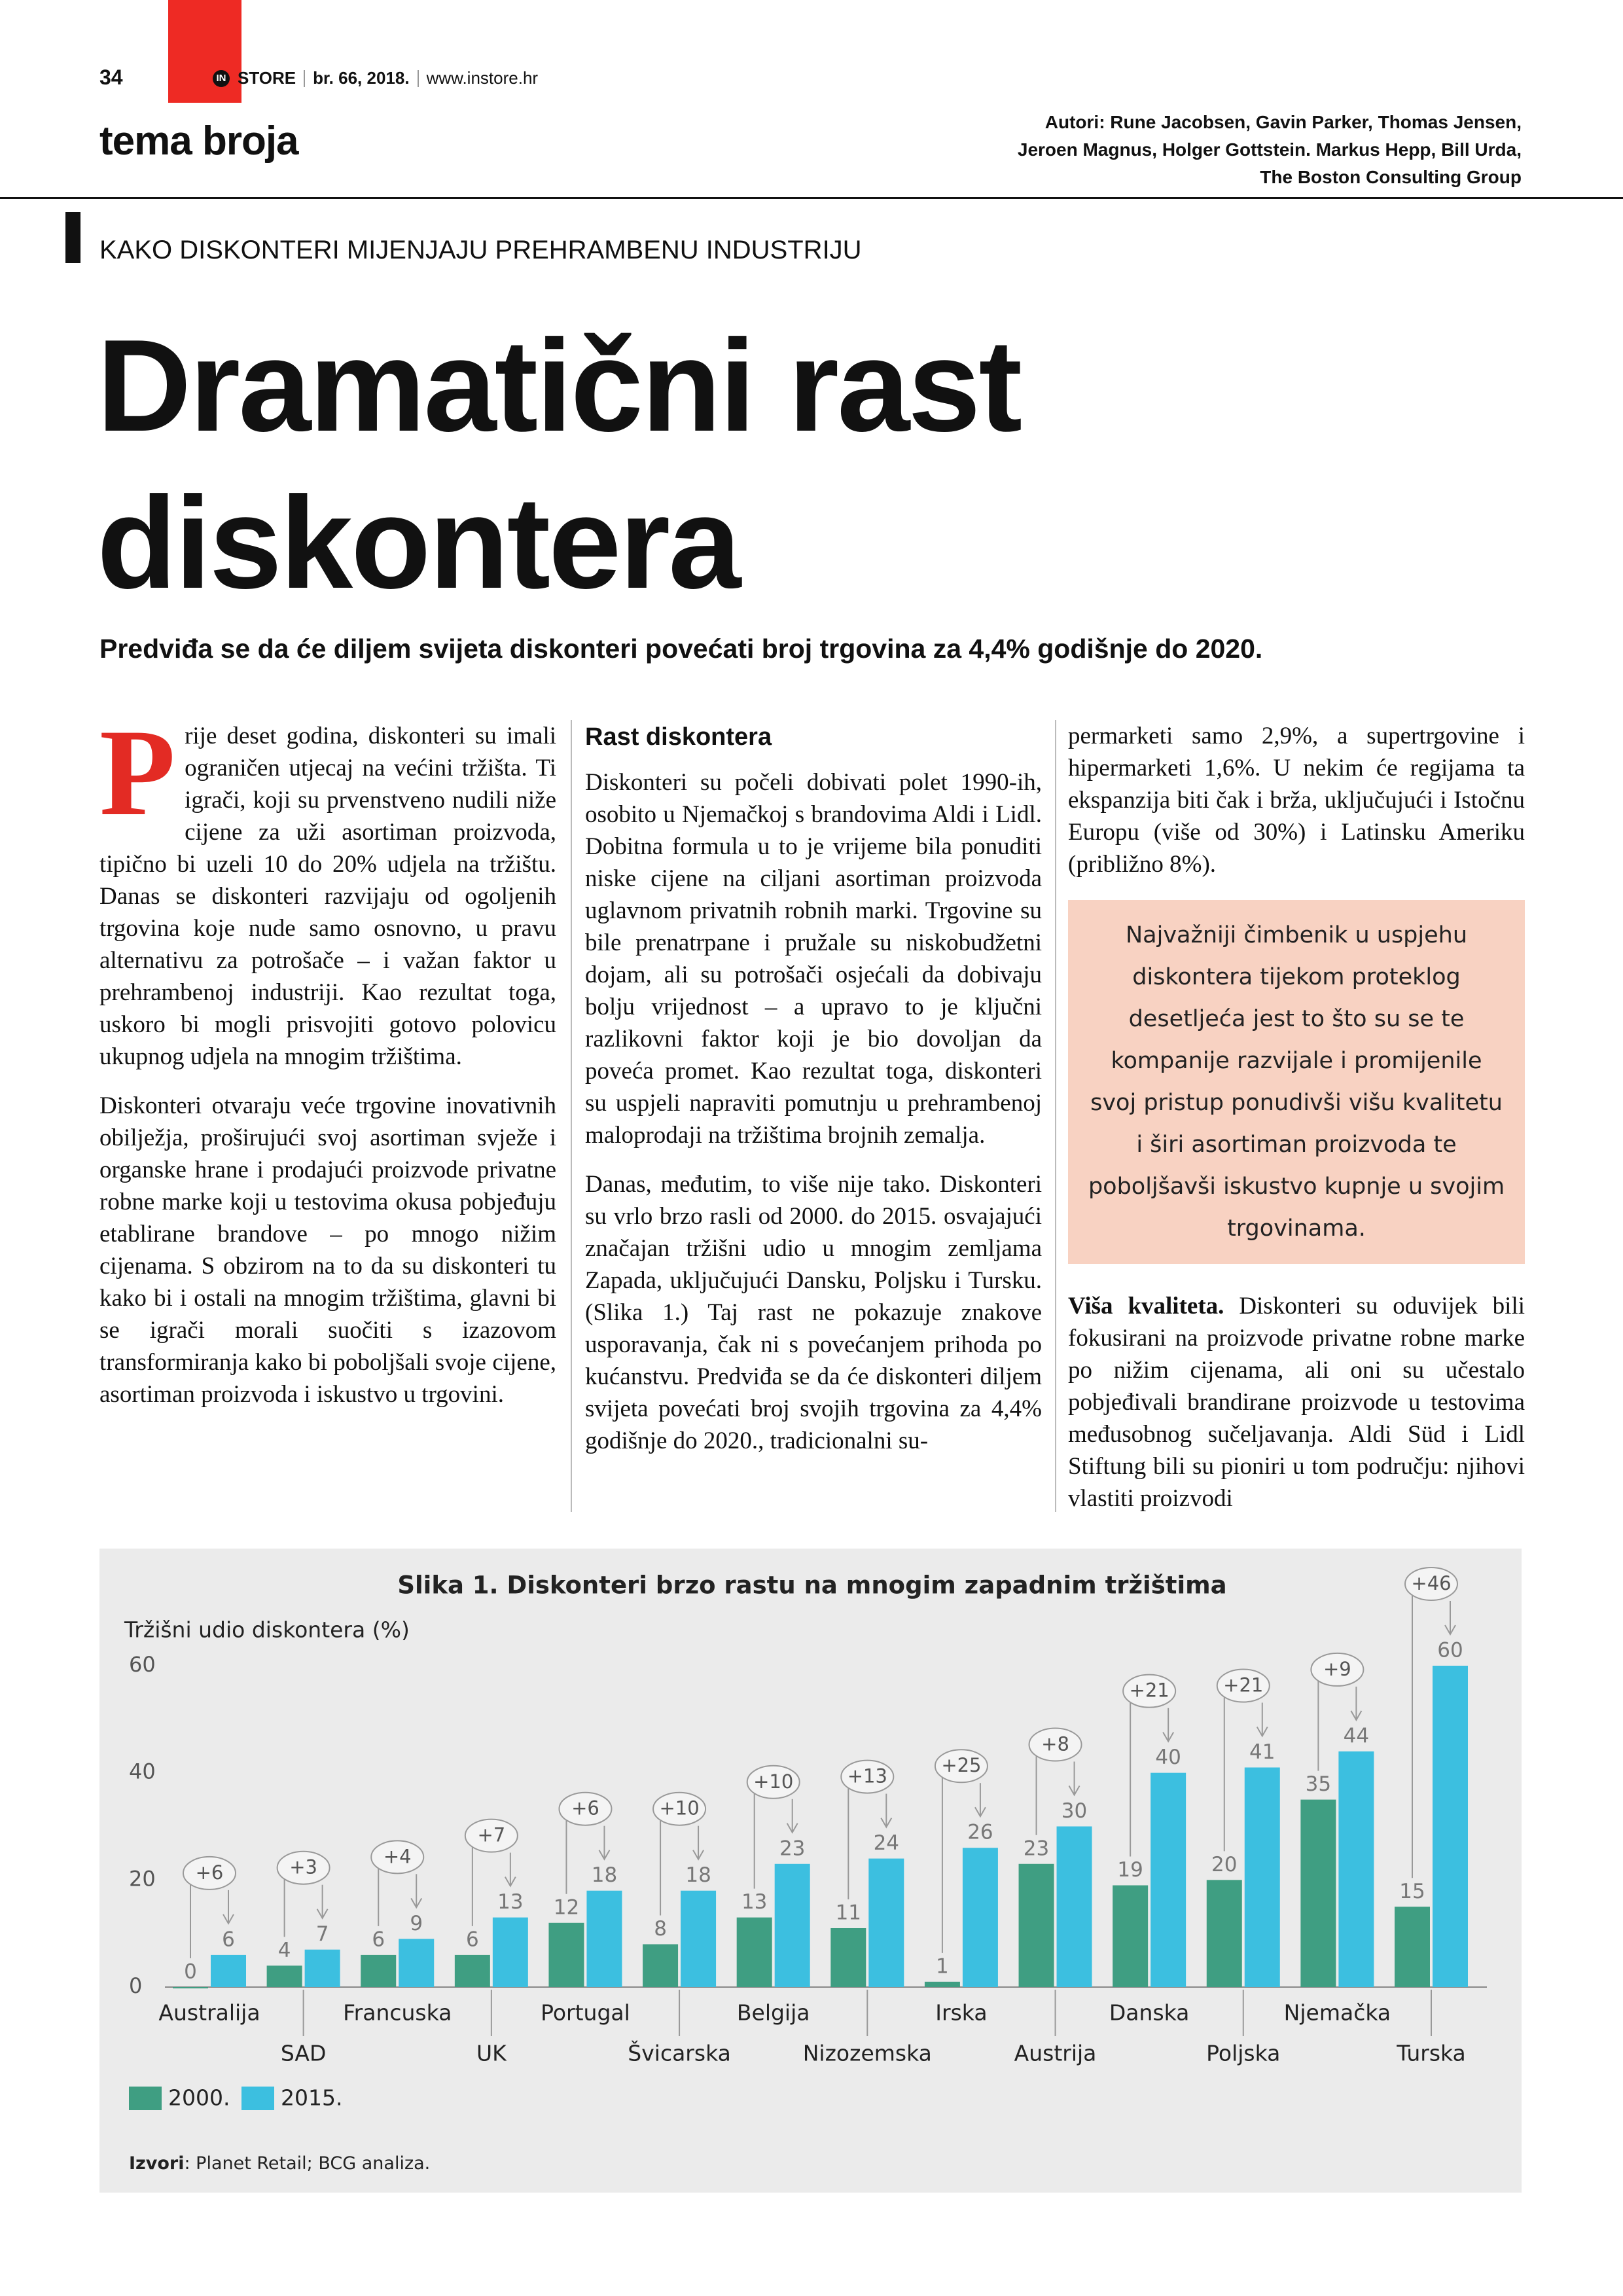 Image resolution: width=1623 pixels, height=2296 pixels. I want to click on value-label: 60, so click(1450, 1650).